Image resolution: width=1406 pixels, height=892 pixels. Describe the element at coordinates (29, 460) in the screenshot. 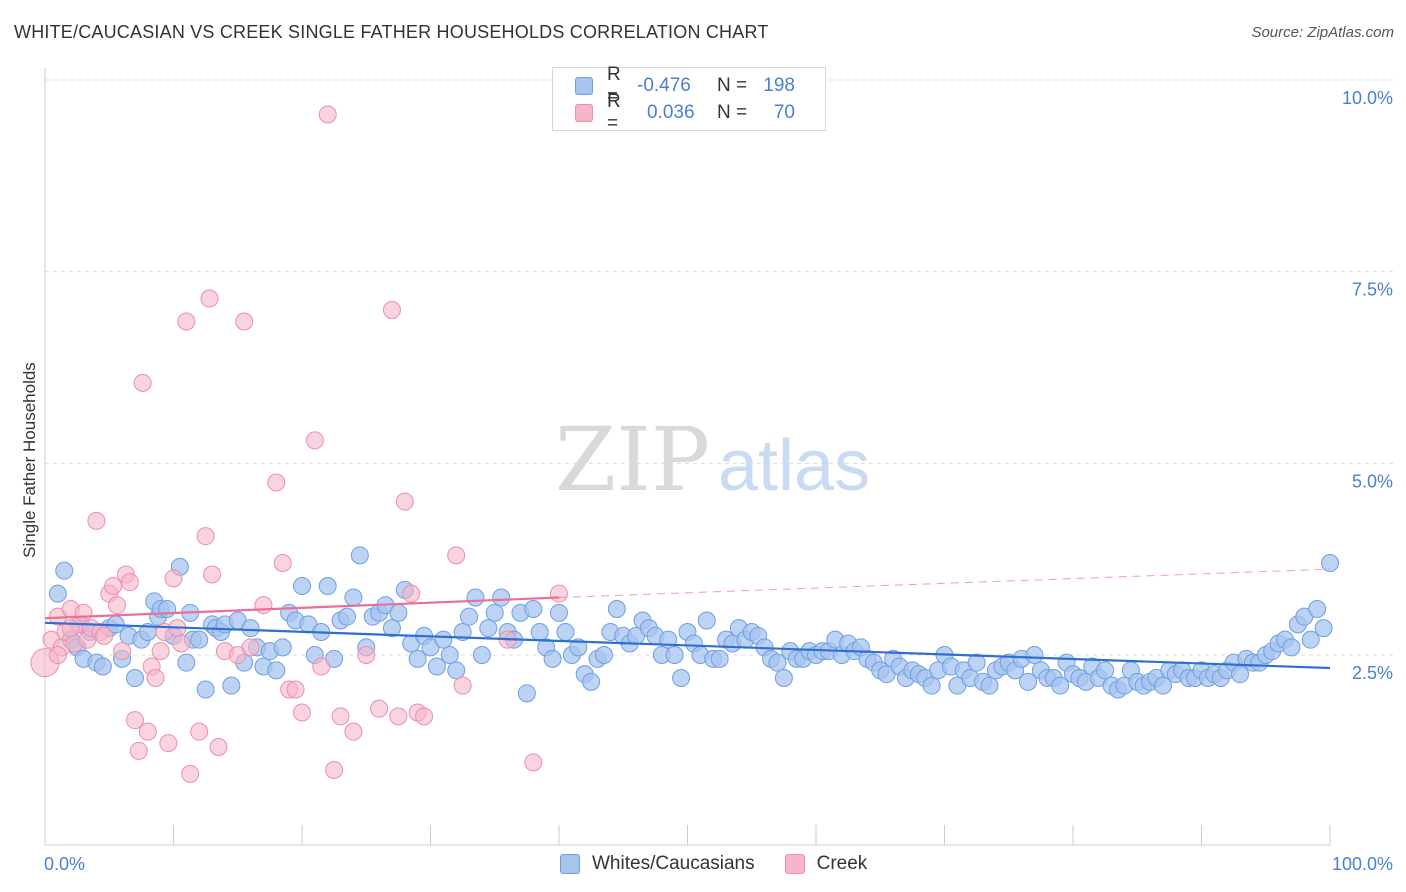

I see `y-axis-label: Single Father Households` at that location.